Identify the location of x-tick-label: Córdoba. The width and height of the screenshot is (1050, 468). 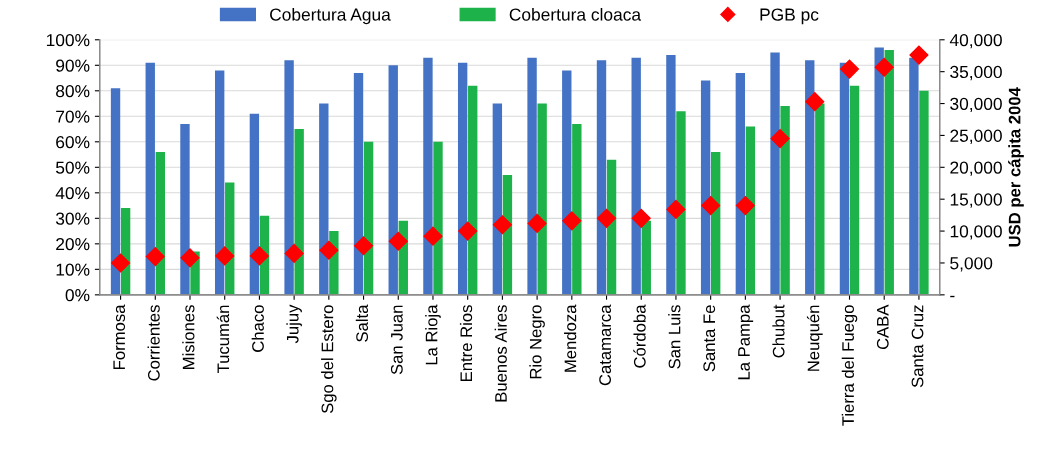
(639, 336).